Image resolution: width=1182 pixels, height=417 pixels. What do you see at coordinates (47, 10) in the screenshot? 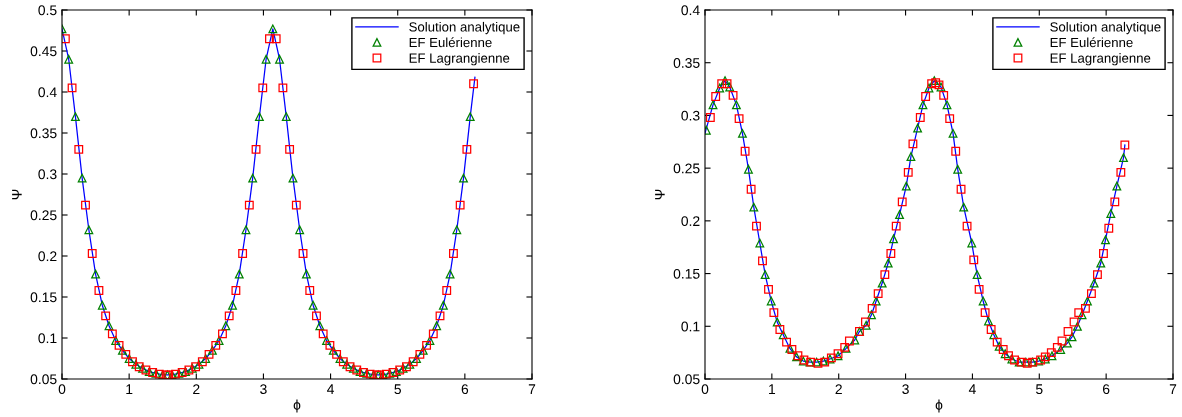
I see `y-tick-label: 0.5` at bounding box center [47, 10].